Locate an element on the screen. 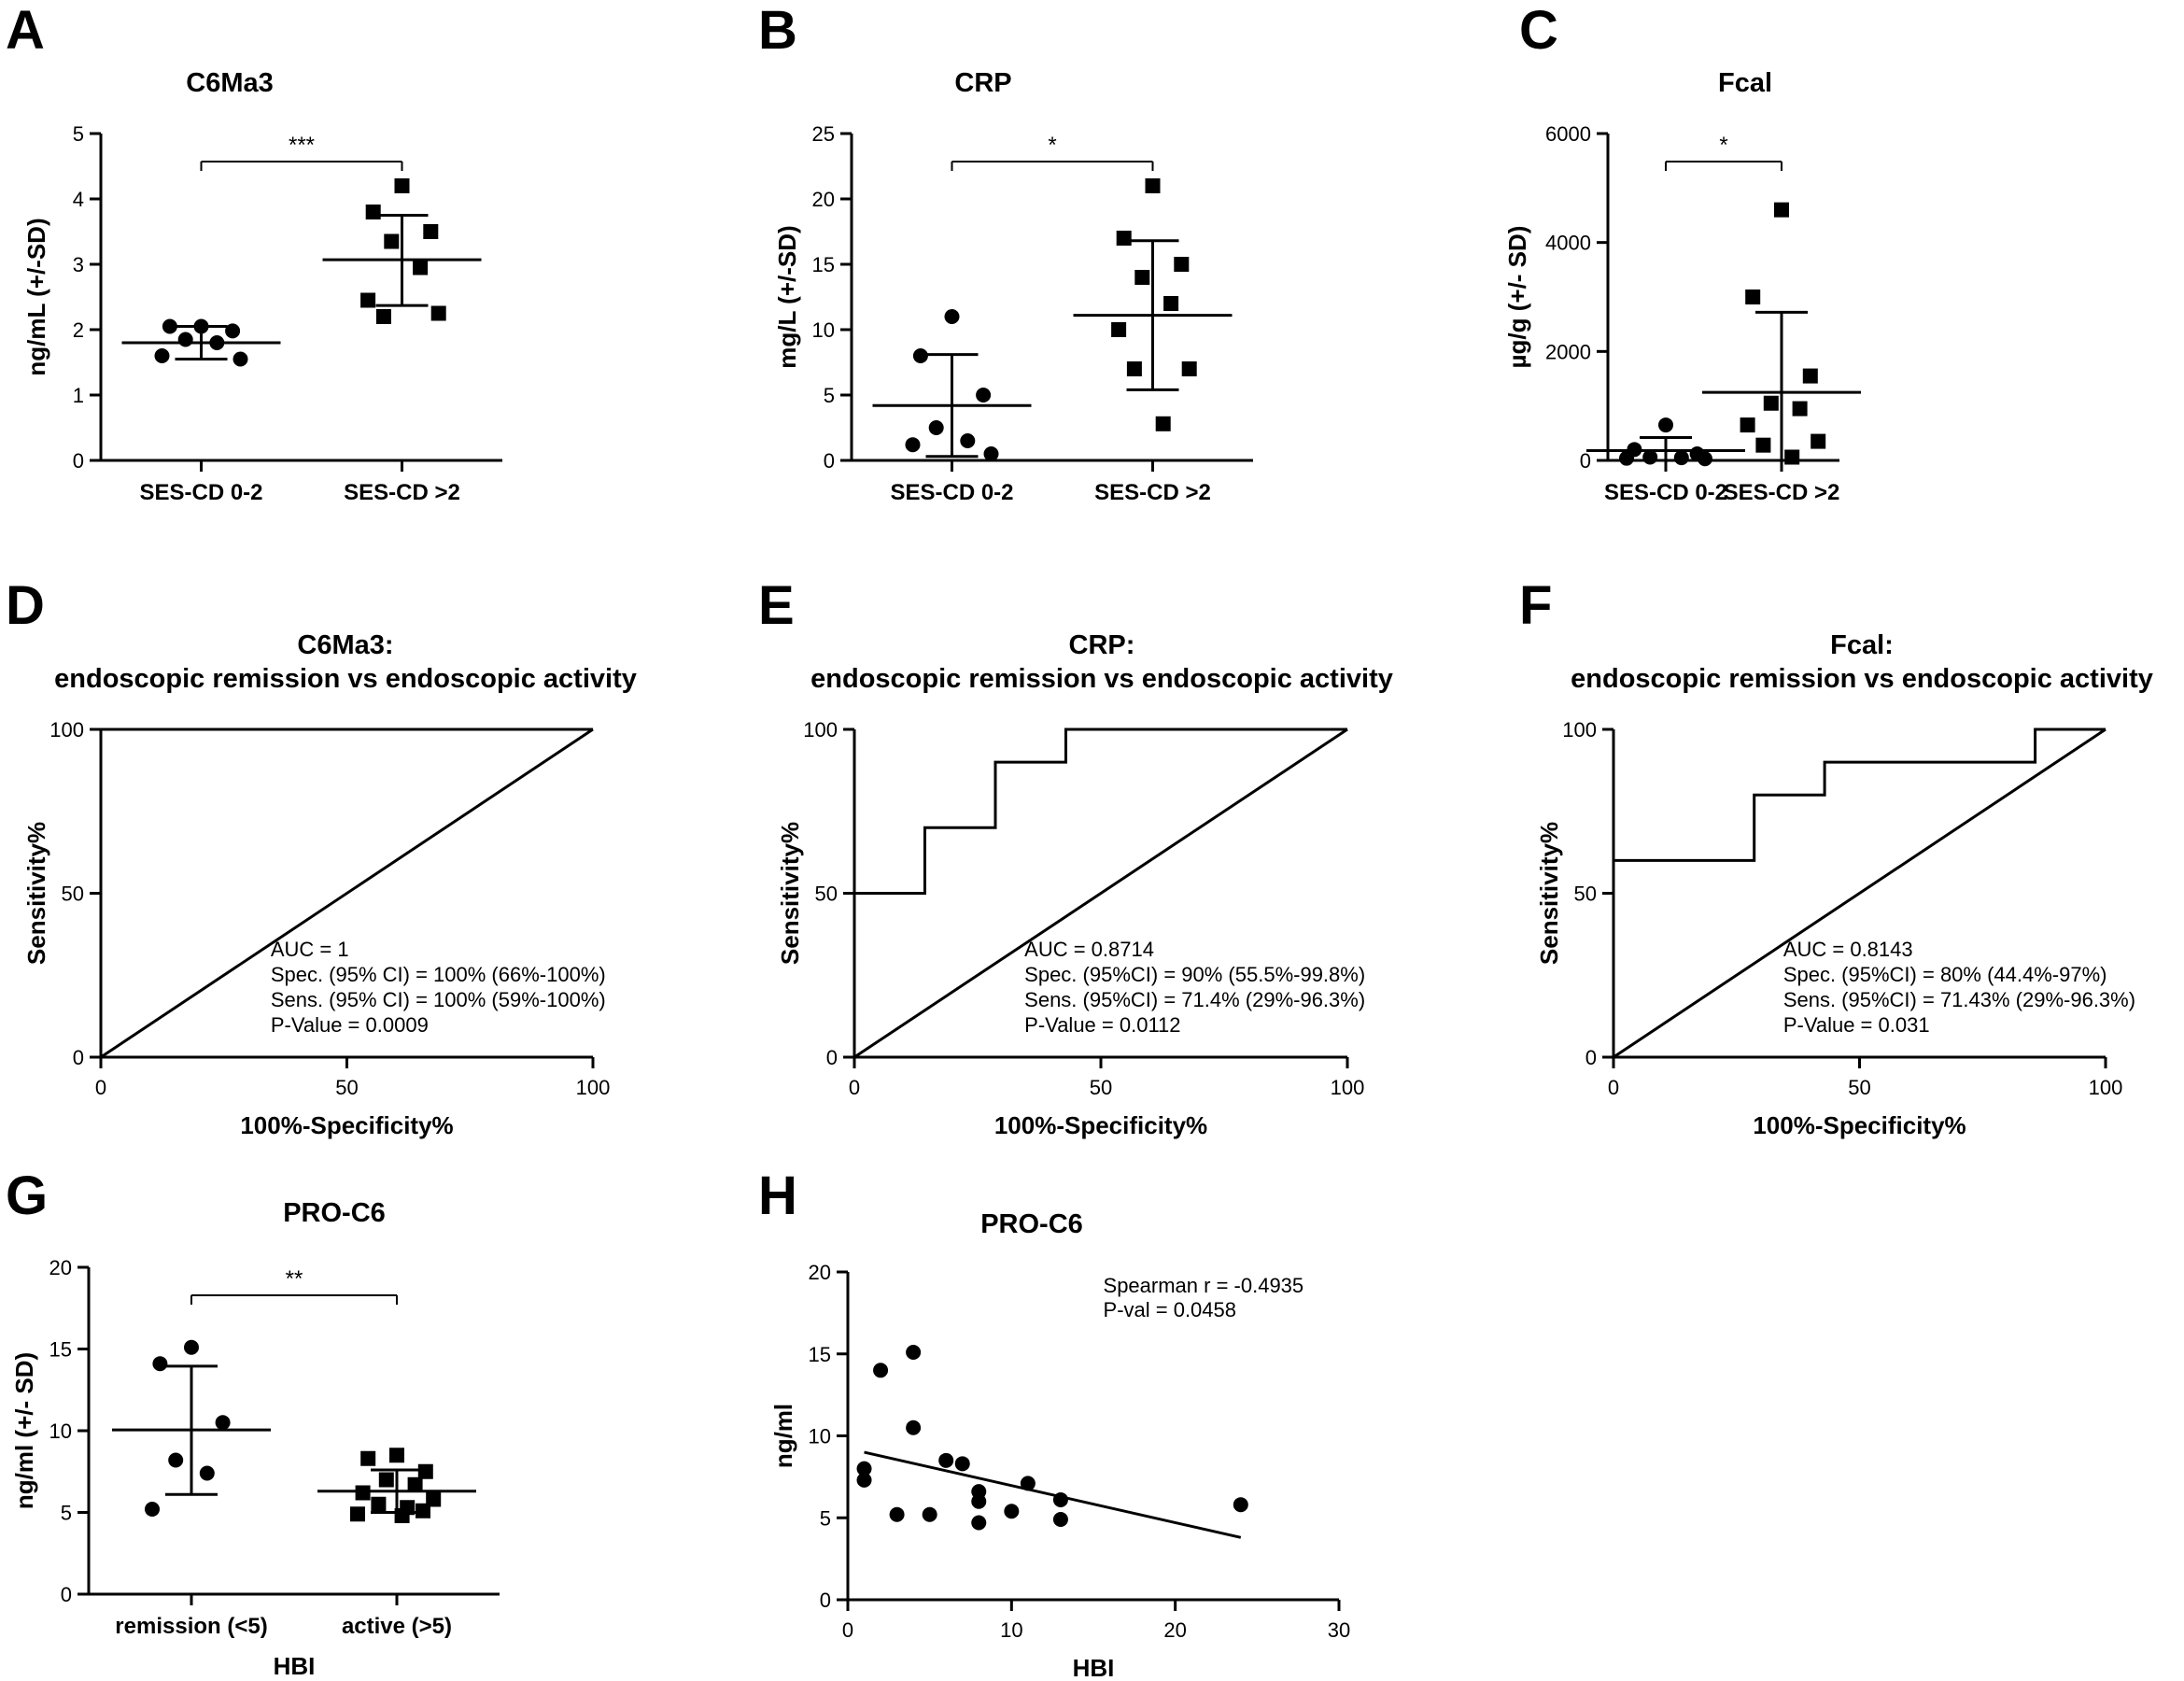  y-axis-label: Sensitivity% is located at coordinates (1549, 893).